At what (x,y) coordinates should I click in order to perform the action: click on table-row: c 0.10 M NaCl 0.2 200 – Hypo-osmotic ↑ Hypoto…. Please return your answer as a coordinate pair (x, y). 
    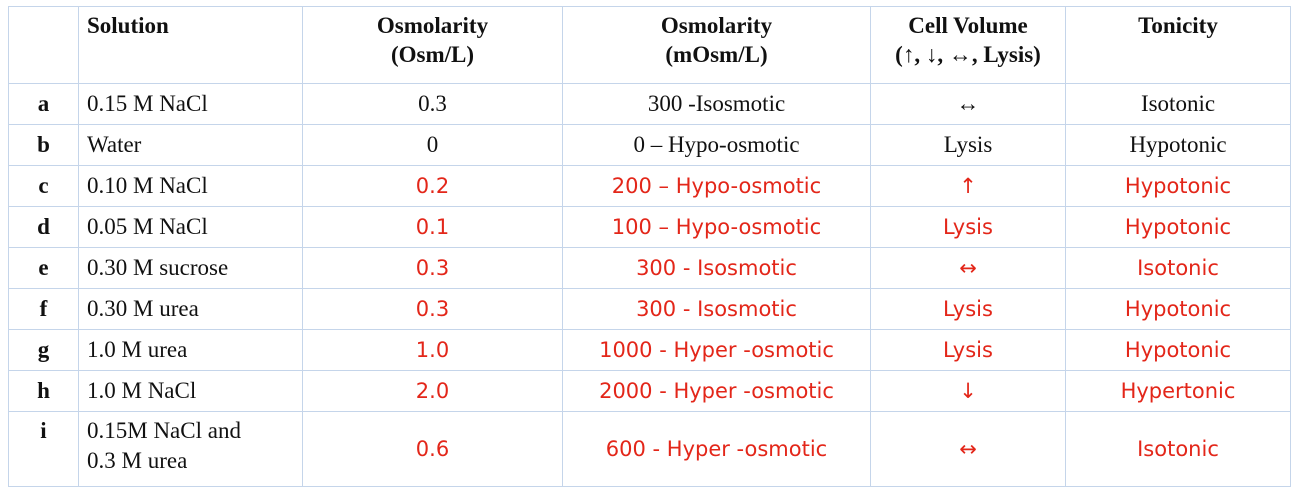
    Looking at the image, I should click on (649, 186).